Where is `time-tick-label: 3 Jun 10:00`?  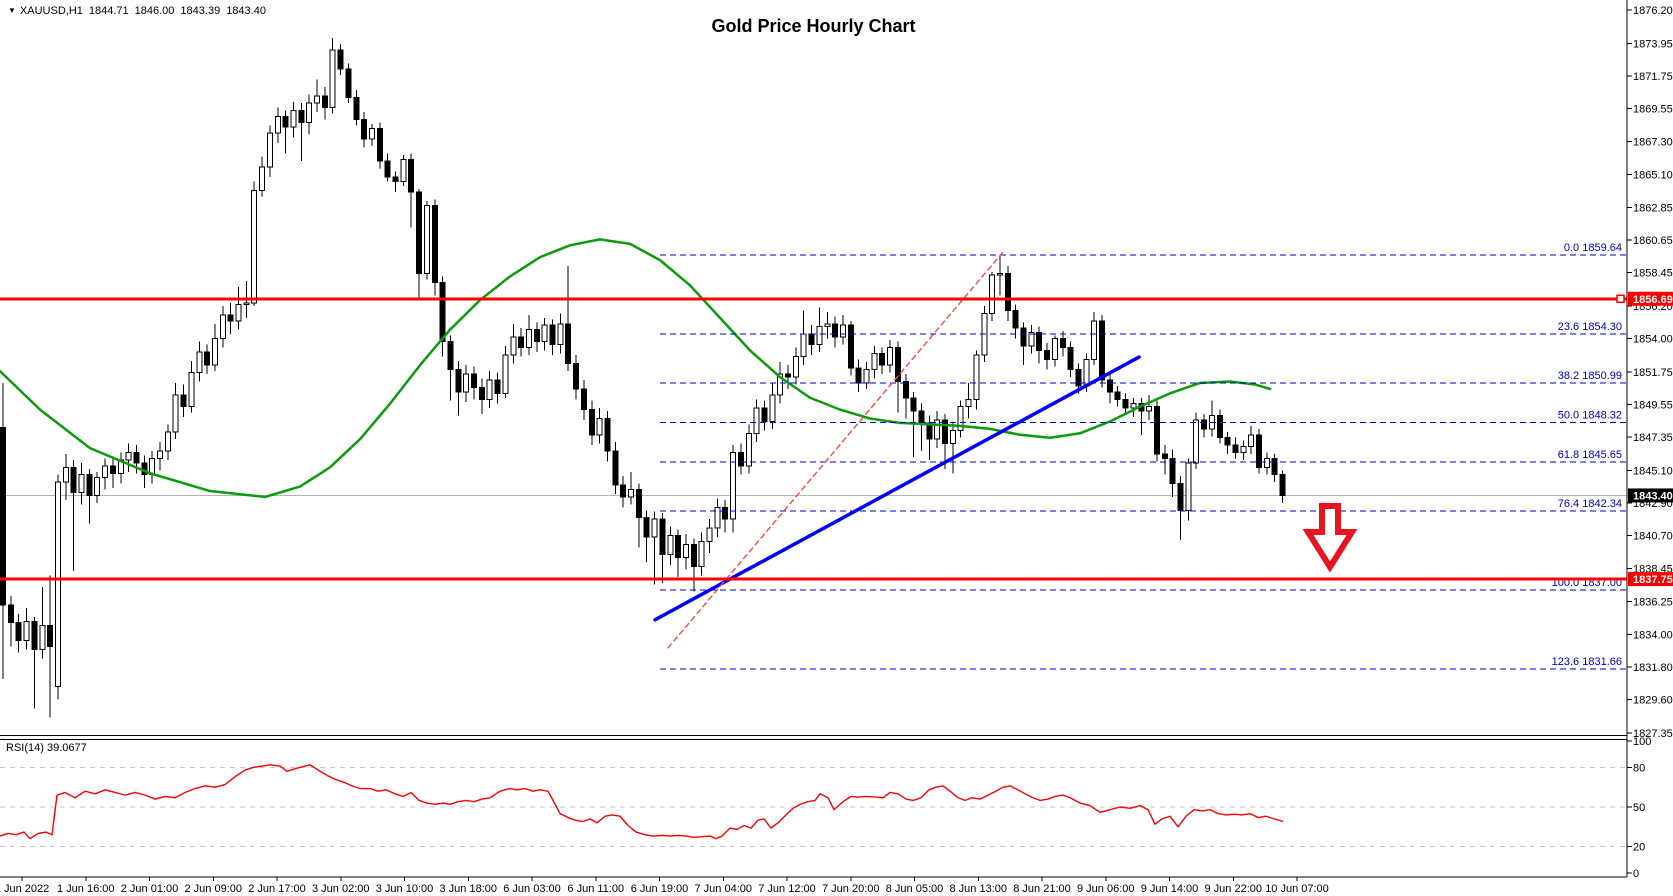
time-tick-label: 3 Jun 10:00 is located at coordinates (405, 889).